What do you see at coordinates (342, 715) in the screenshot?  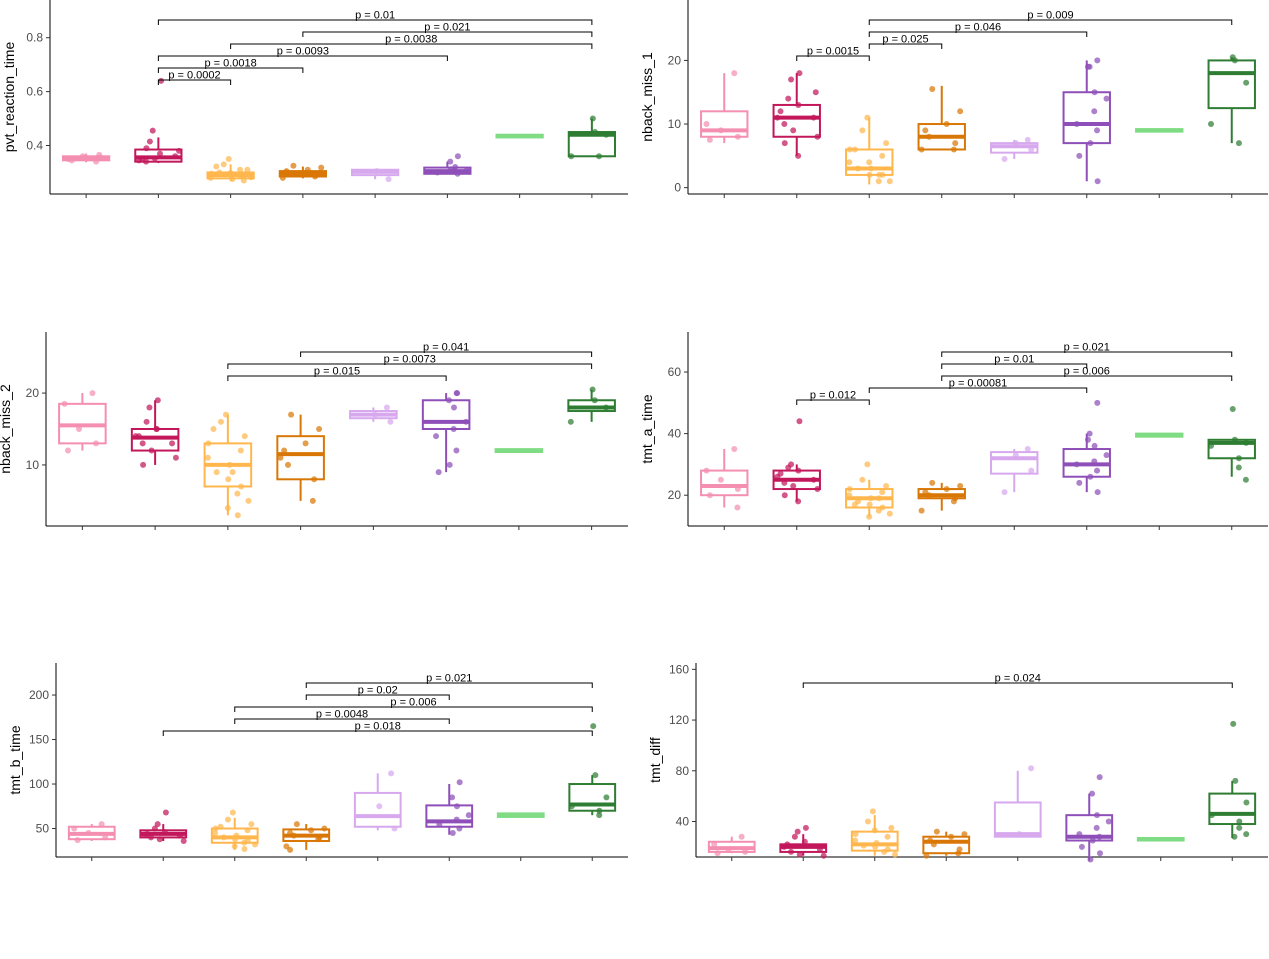 I see `p-value-label: p = 0.0048` at bounding box center [342, 715].